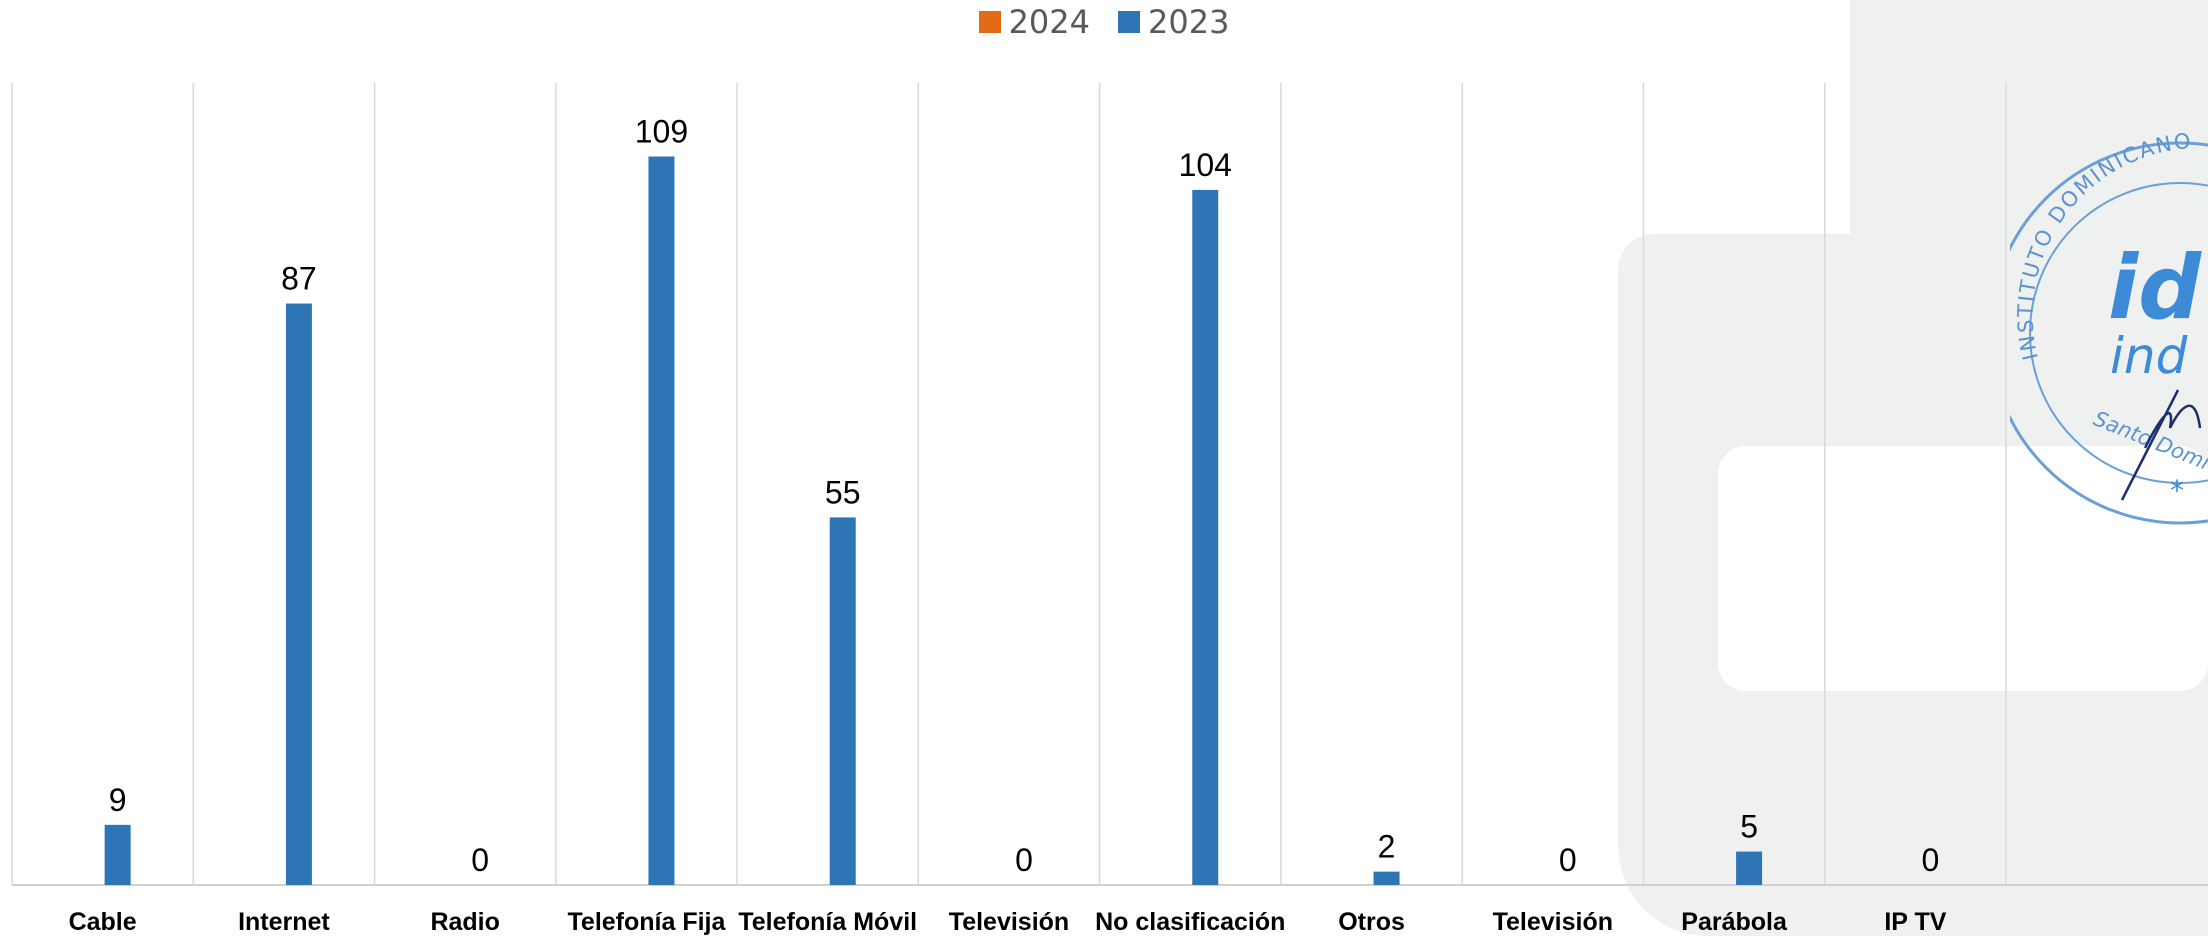  What do you see at coordinates (103, 922) in the screenshot?
I see `x-tick-label: Cable` at bounding box center [103, 922].